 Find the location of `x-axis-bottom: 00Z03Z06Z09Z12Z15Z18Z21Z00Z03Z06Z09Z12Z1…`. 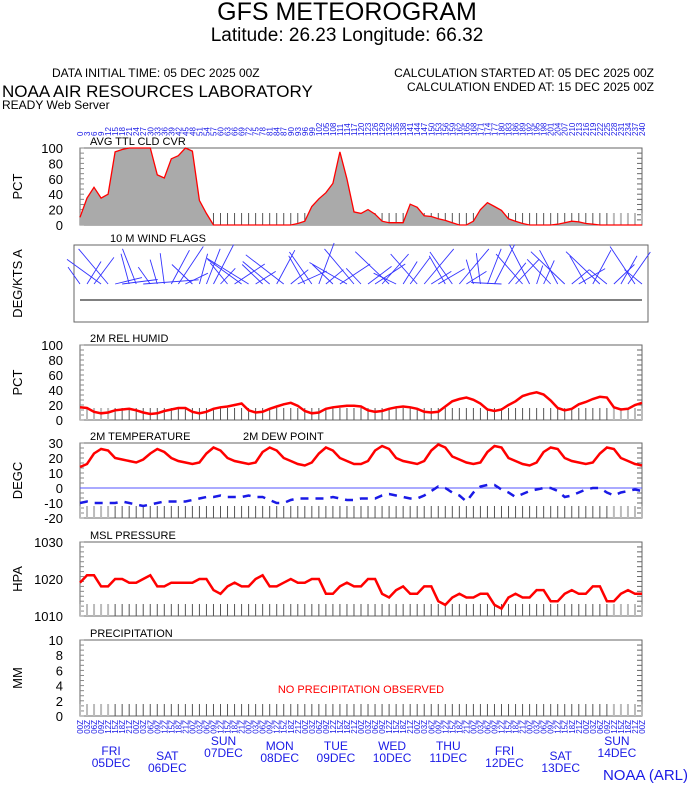

x-axis-bottom: 00Z03Z06Z09Z12Z15Z18Z21Z00Z03Z06Z09Z12Z1… is located at coordinates (361, 747).